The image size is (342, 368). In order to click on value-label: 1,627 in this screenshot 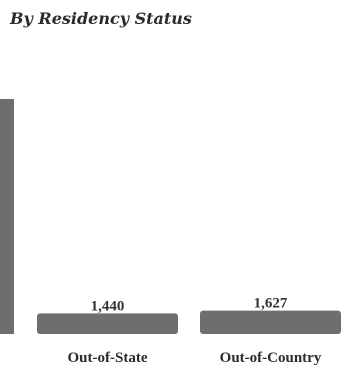, I will do `click(271, 304)`.